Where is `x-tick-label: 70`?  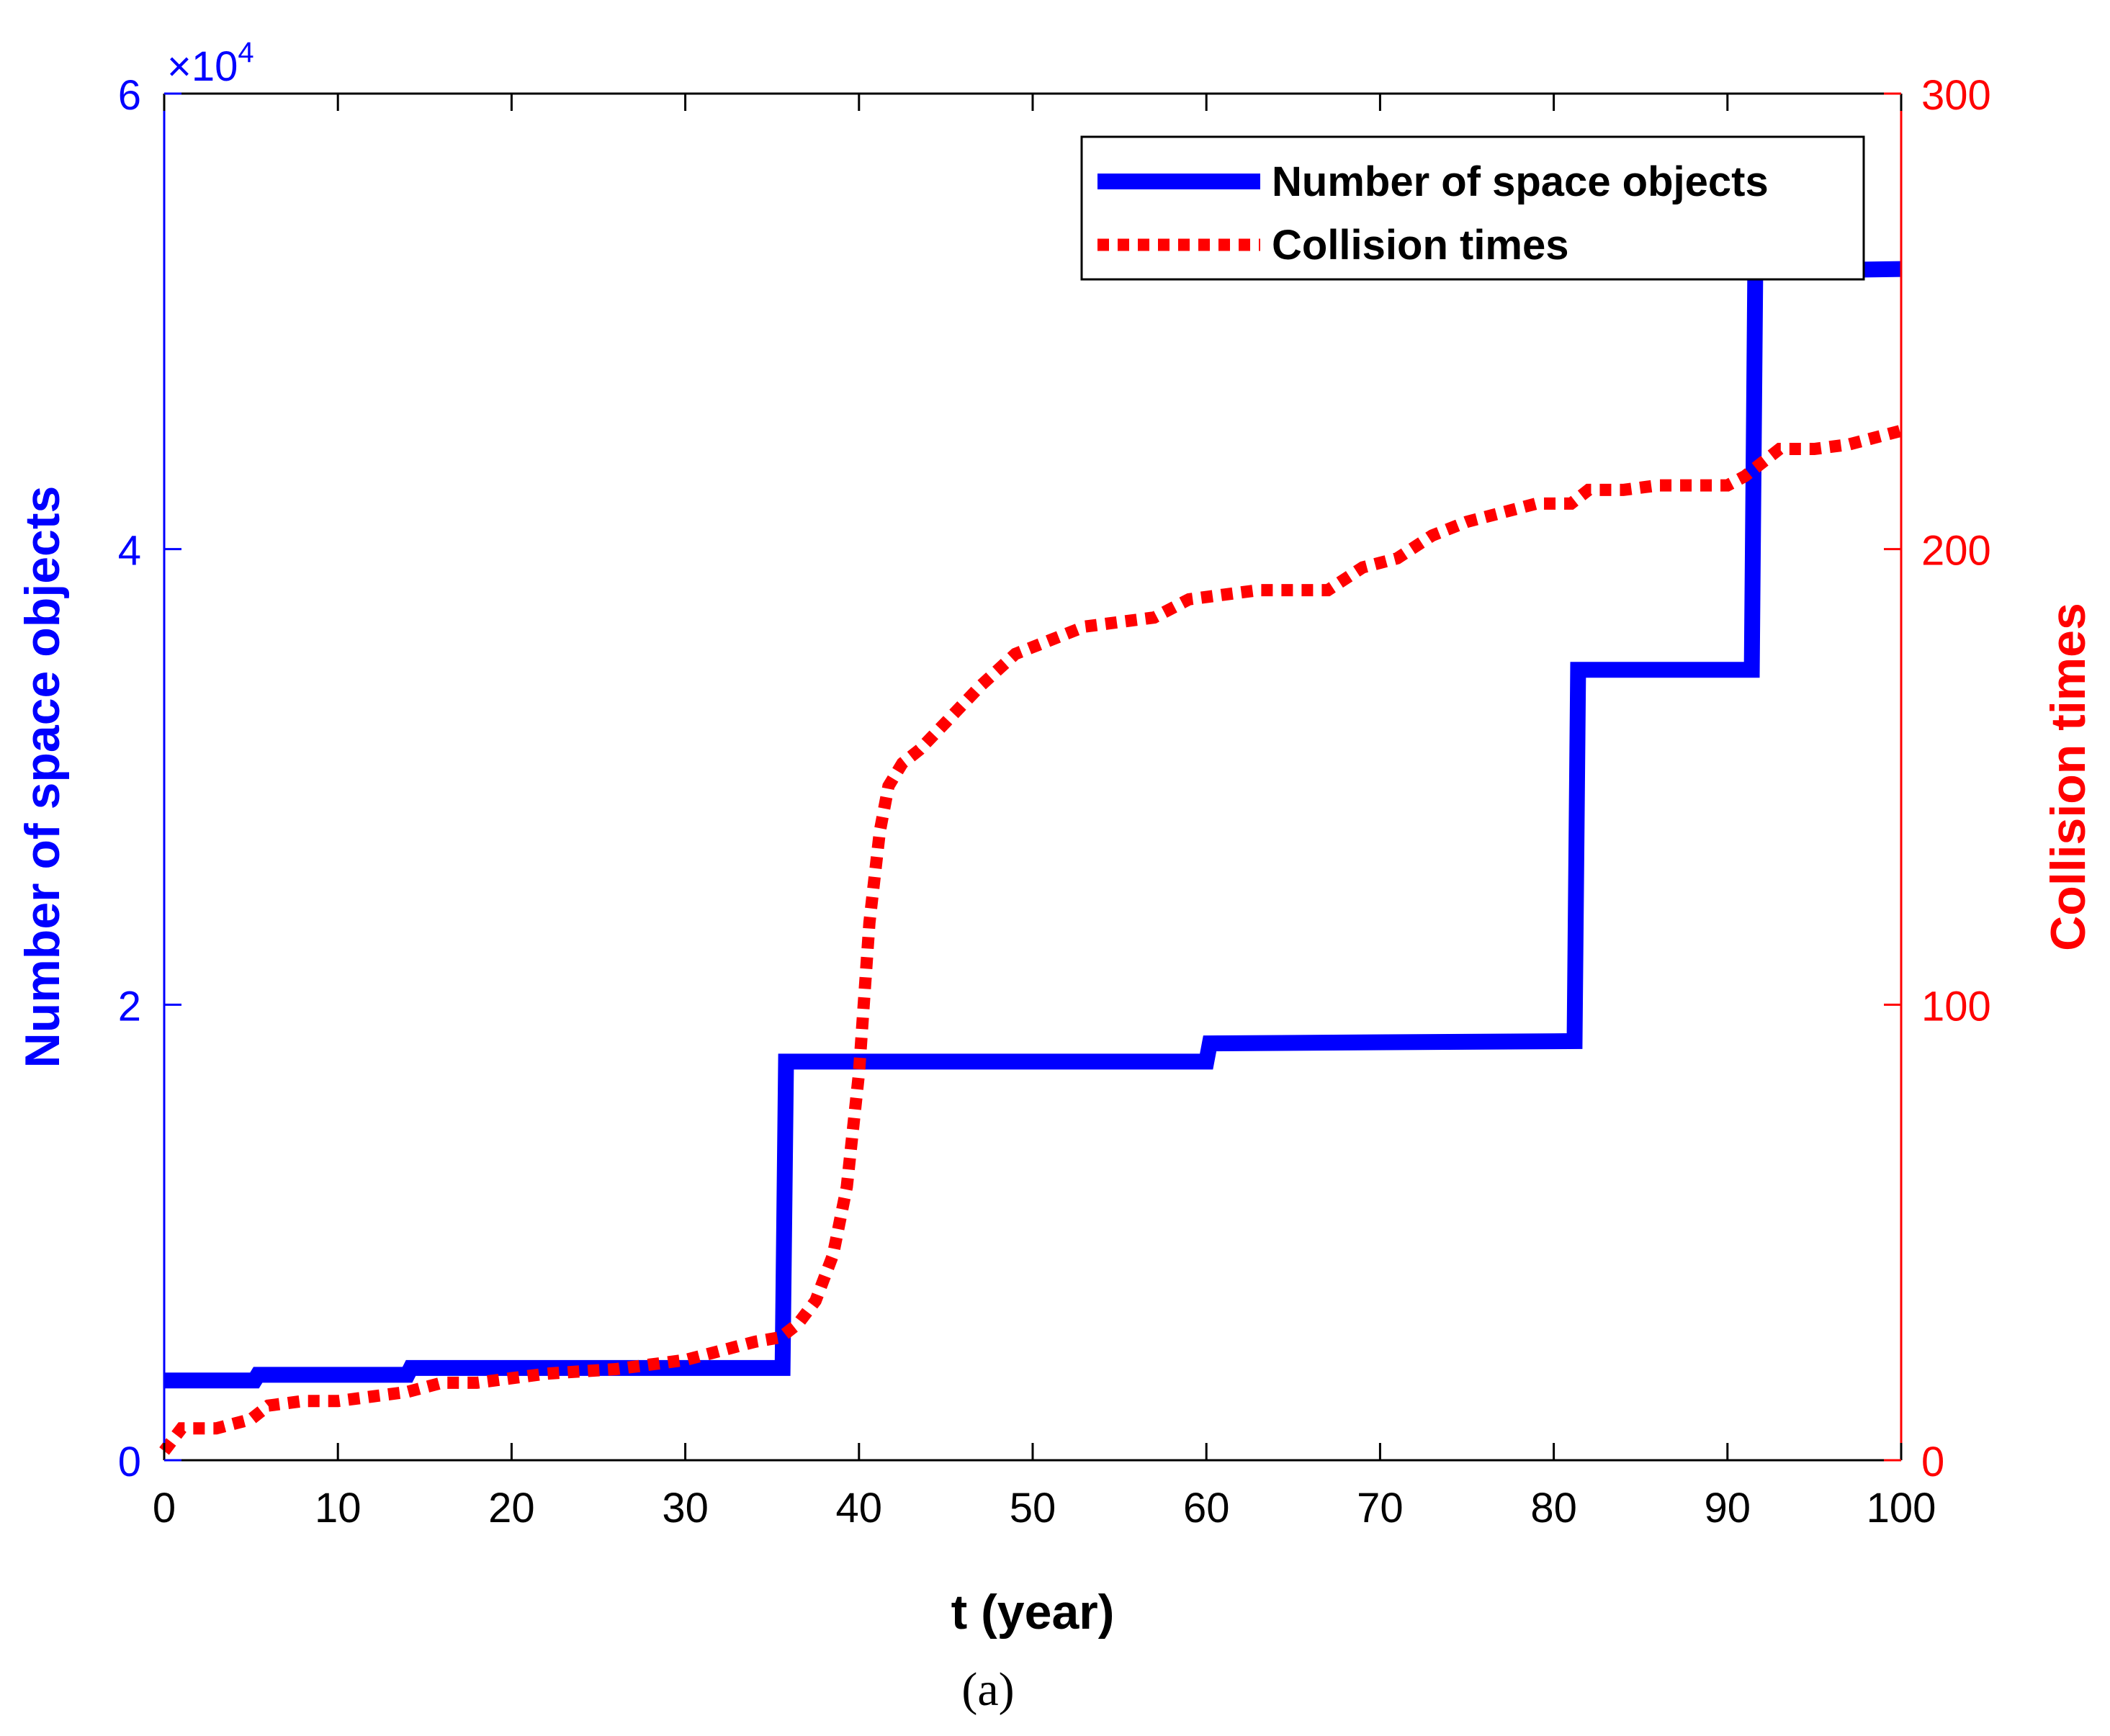
x-tick-label: 70 is located at coordinates (1380, 1509).